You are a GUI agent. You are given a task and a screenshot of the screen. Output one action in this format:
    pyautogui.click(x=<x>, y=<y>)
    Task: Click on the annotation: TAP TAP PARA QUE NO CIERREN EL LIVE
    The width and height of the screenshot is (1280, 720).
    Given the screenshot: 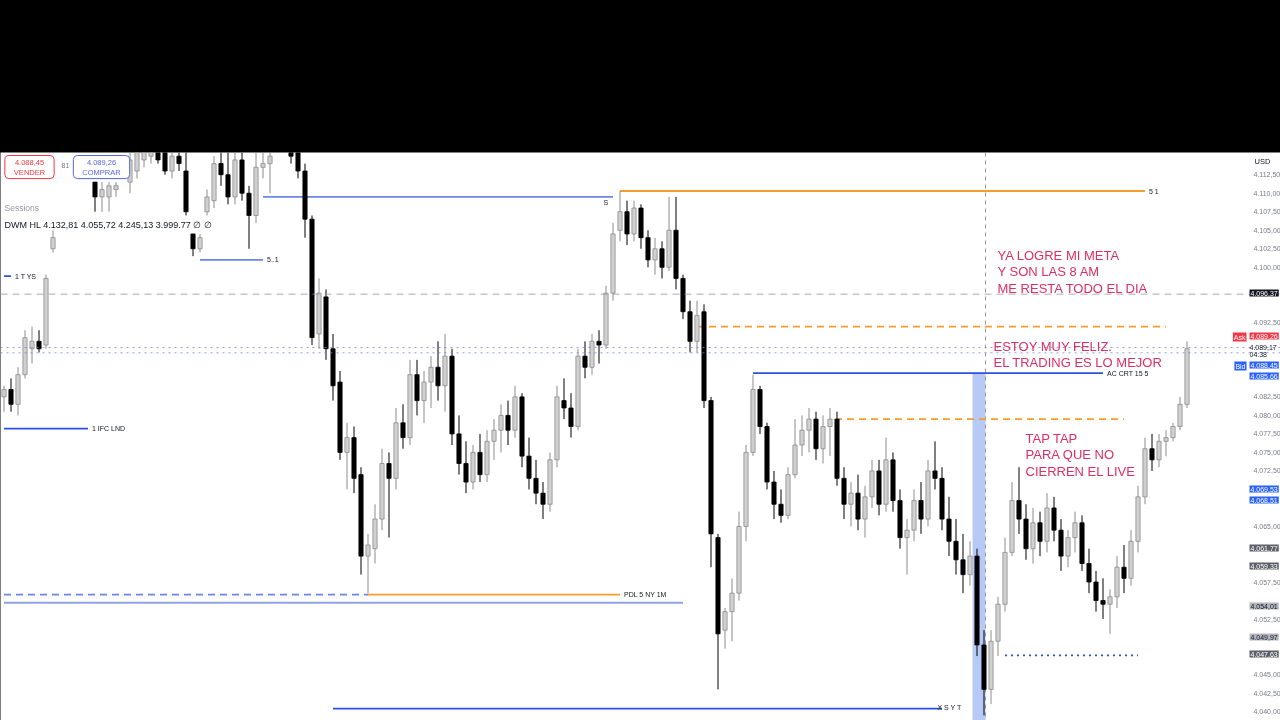 What is the action you would take?
    pyautogui.click(x=1080, y=455)
    